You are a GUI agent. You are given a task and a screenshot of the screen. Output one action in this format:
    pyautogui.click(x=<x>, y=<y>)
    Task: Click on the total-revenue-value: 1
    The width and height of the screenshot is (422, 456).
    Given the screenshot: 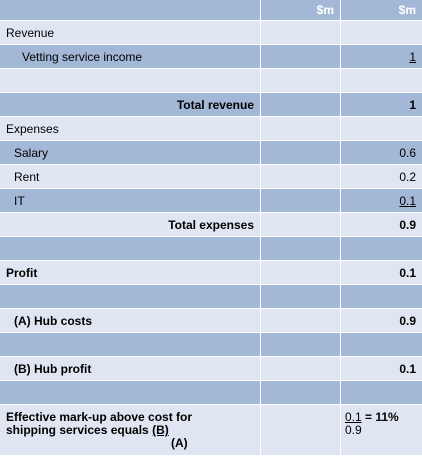 What is the action you would take?
    pyautogui.click(x=381, y=105)
    